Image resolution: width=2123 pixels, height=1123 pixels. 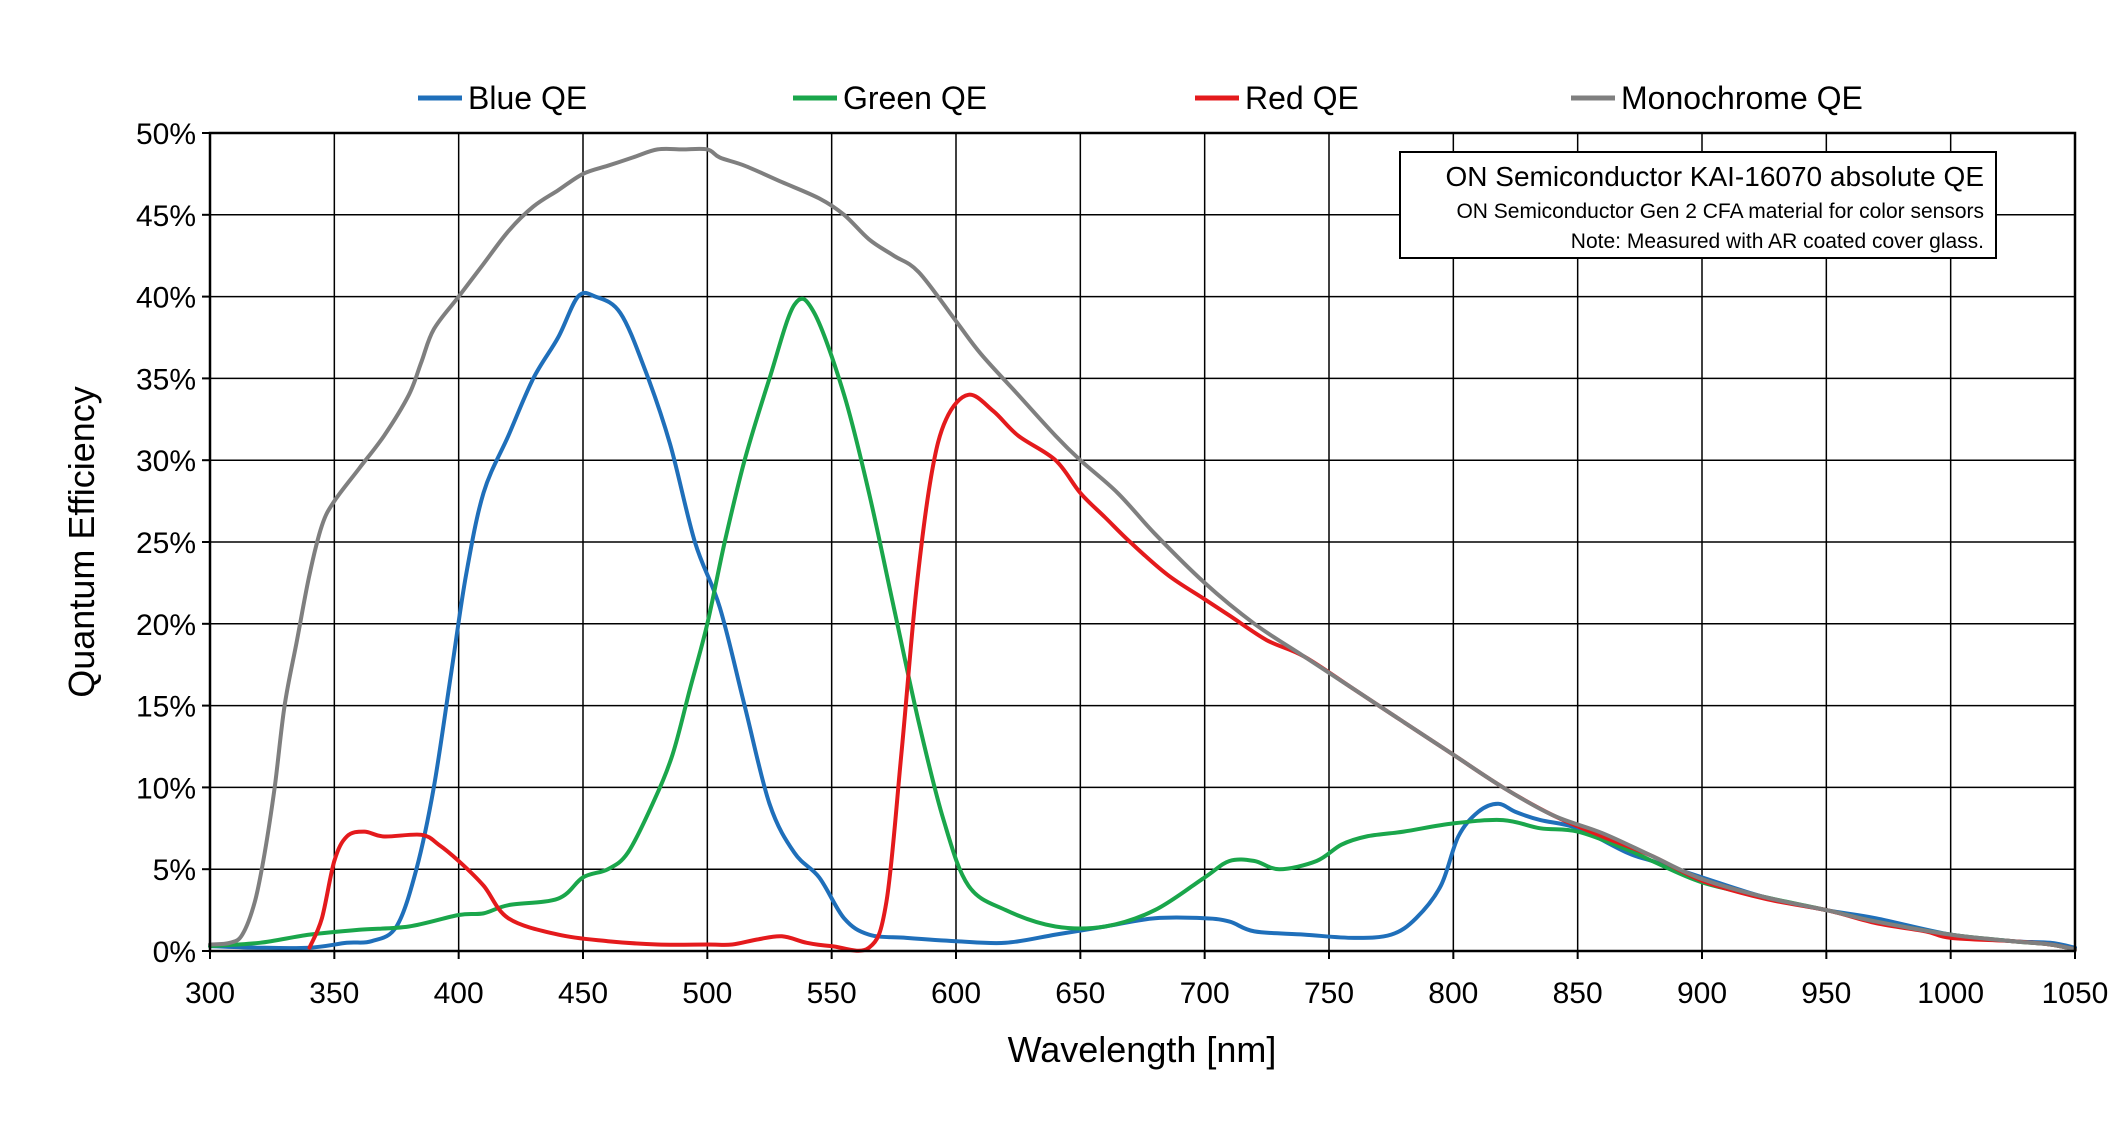 What do you see at coordinates (166, 461) in the screenshot?
I see `y-tick-label: 30%` at bounding box center [166, 461].